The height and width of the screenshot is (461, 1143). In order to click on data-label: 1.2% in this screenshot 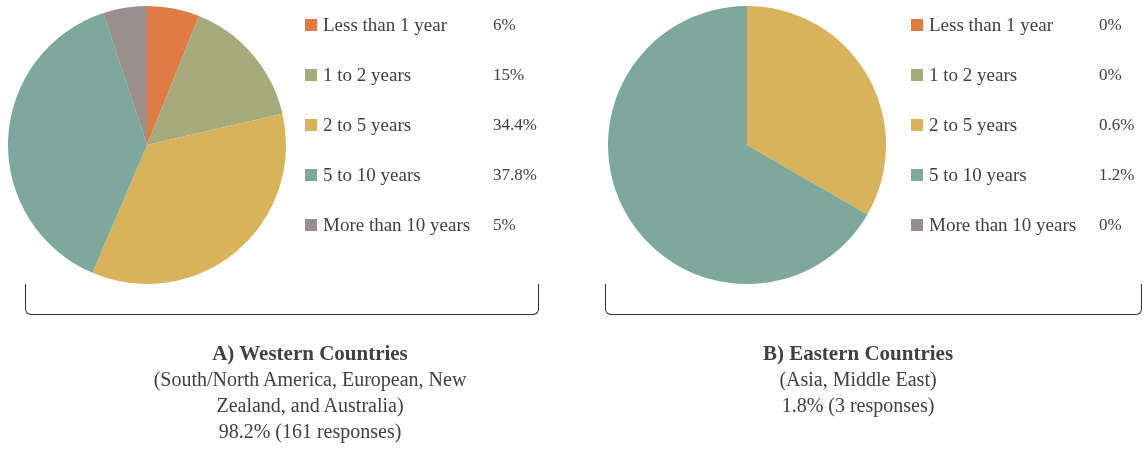, I will do `click(1117, 175)`.